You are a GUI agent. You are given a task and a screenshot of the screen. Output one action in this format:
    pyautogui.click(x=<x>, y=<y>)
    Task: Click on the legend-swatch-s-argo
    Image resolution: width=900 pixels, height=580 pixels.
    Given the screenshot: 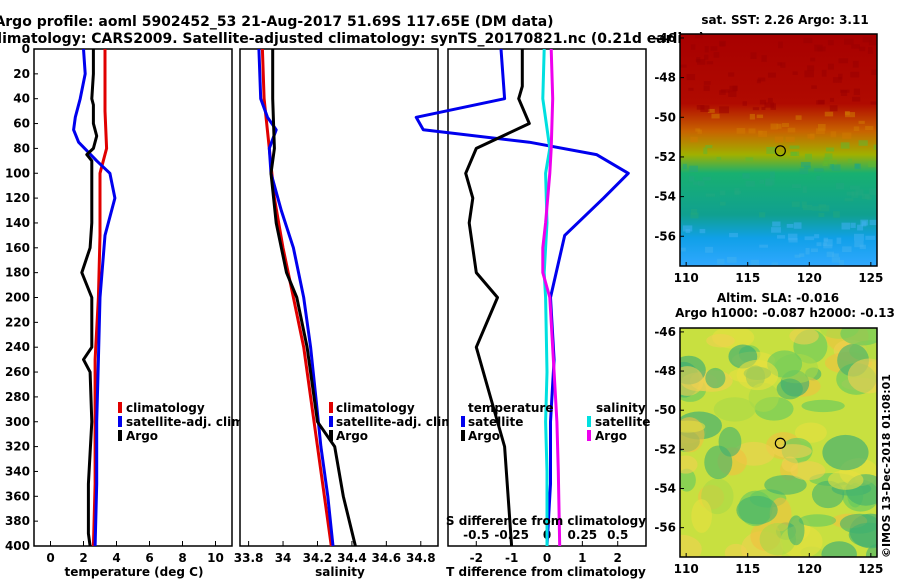 What is the action you would take?
    pyautogui.click(x=589, y=435)
    